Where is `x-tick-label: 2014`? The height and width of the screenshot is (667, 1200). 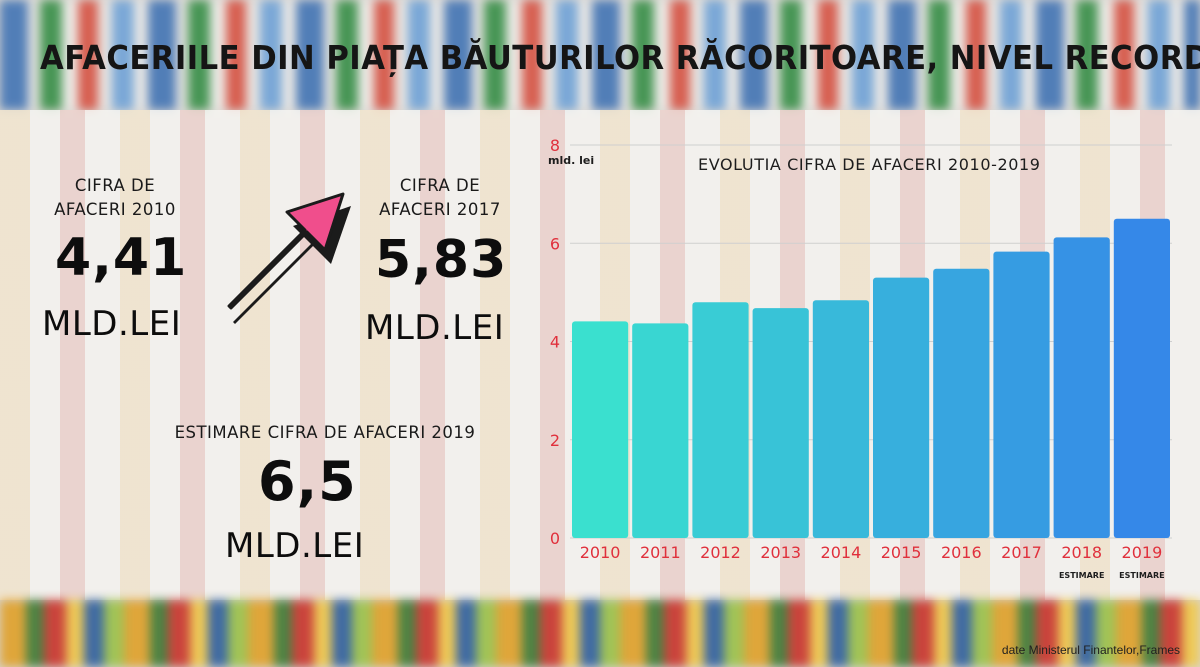
x-tick-label: 2014 is located at coordinates (841, 552).